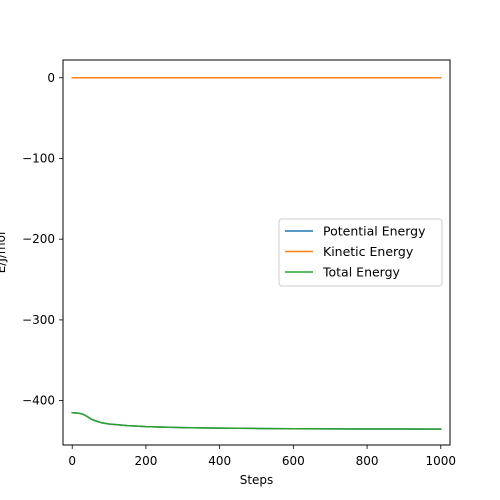  I want to click on y-tick-label: 0, so click(51, 78).